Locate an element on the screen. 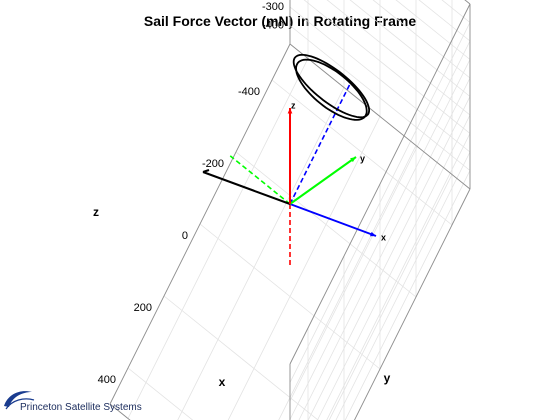 The width and height of the screenshot is (560, 420). x-tick-label: 400 is located at coordinates (107, 380).